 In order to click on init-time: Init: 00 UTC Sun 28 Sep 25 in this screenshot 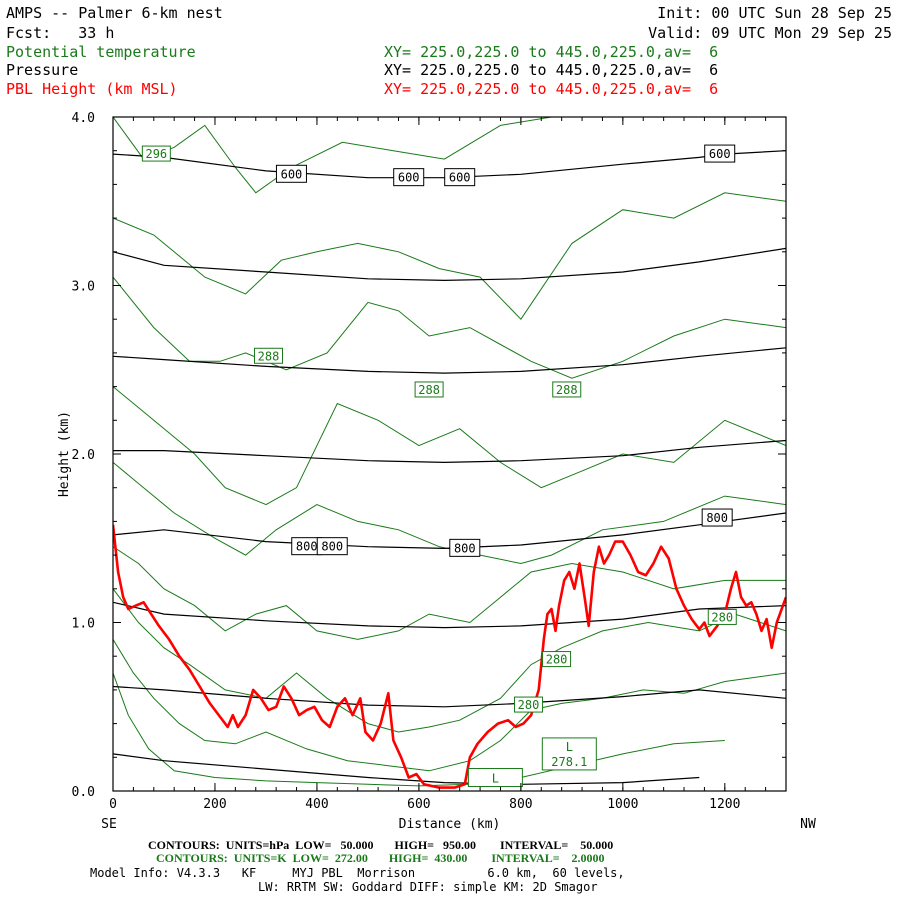, I will do `click(774, 13)`.